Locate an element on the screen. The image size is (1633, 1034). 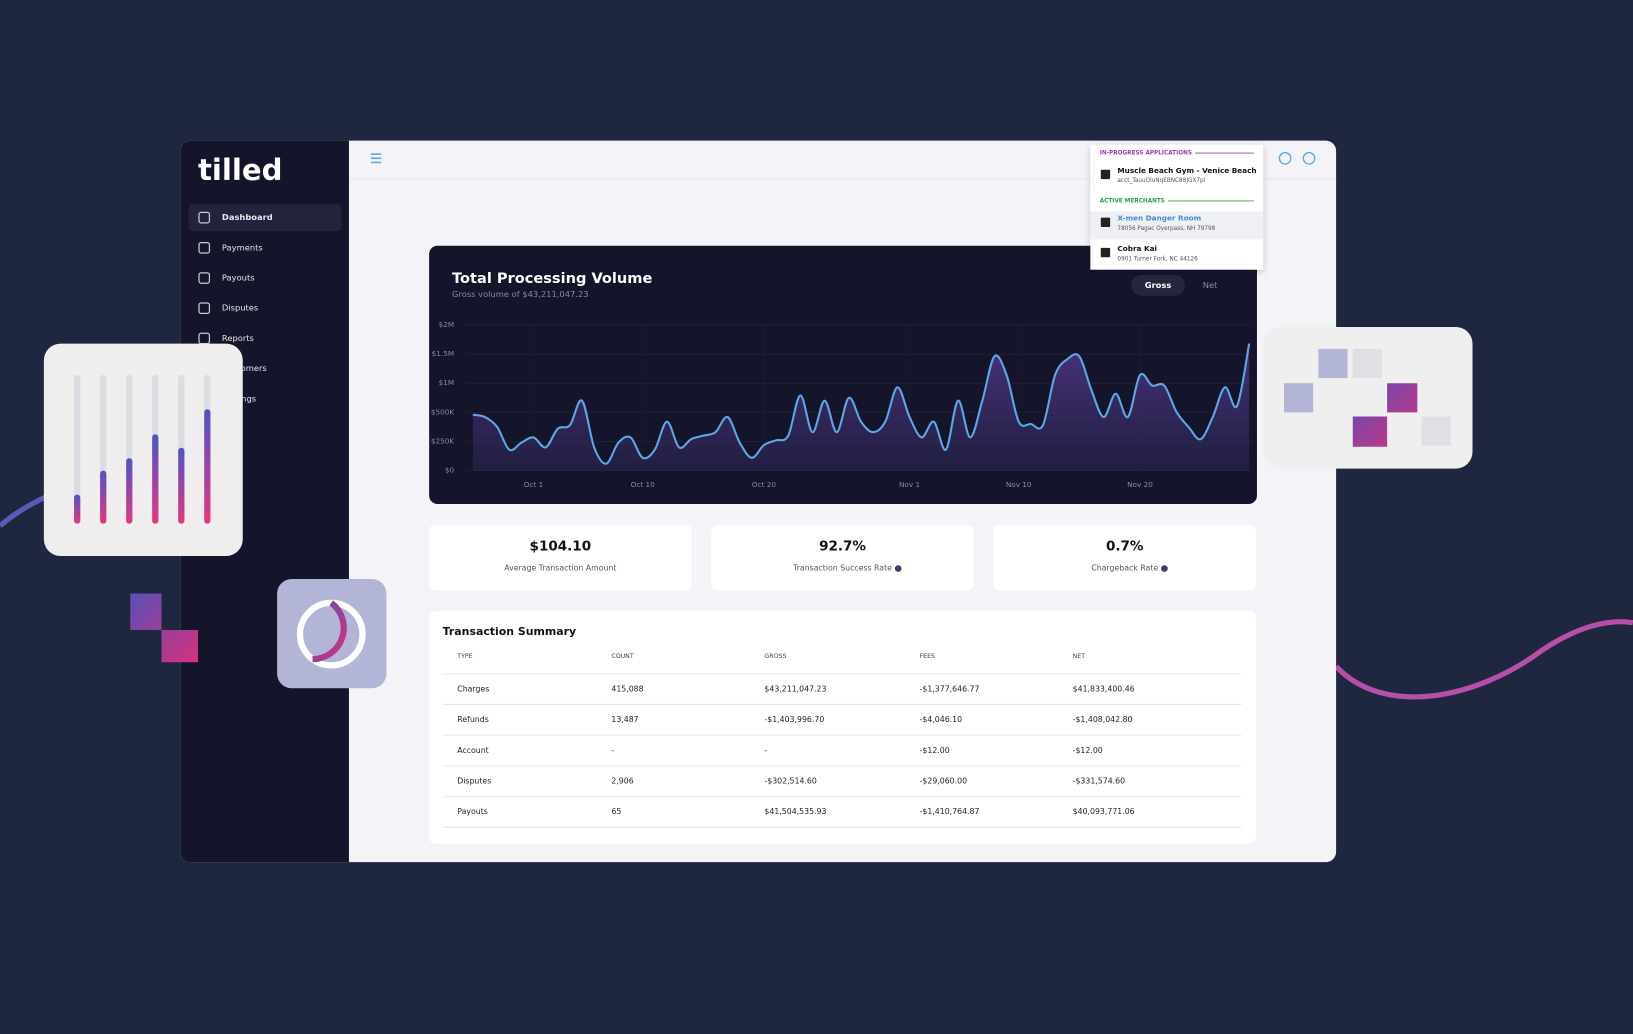
y-tick-label: $2M is located at coordinates (447, 324).